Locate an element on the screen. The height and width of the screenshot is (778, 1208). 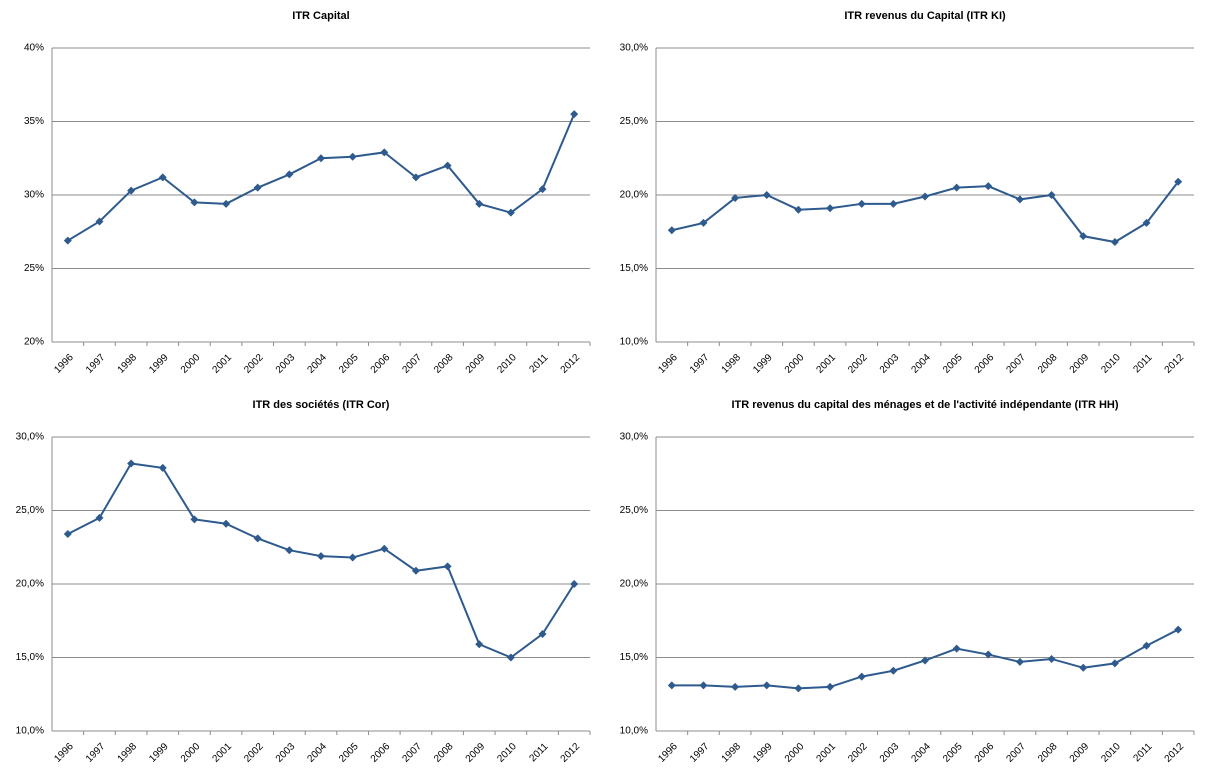
y-tick-label: 20,0% is located at coordinates (634, 584).